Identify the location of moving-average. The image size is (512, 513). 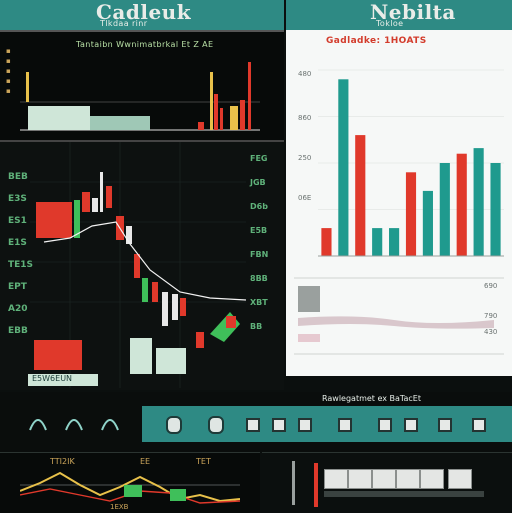
(144, 261).